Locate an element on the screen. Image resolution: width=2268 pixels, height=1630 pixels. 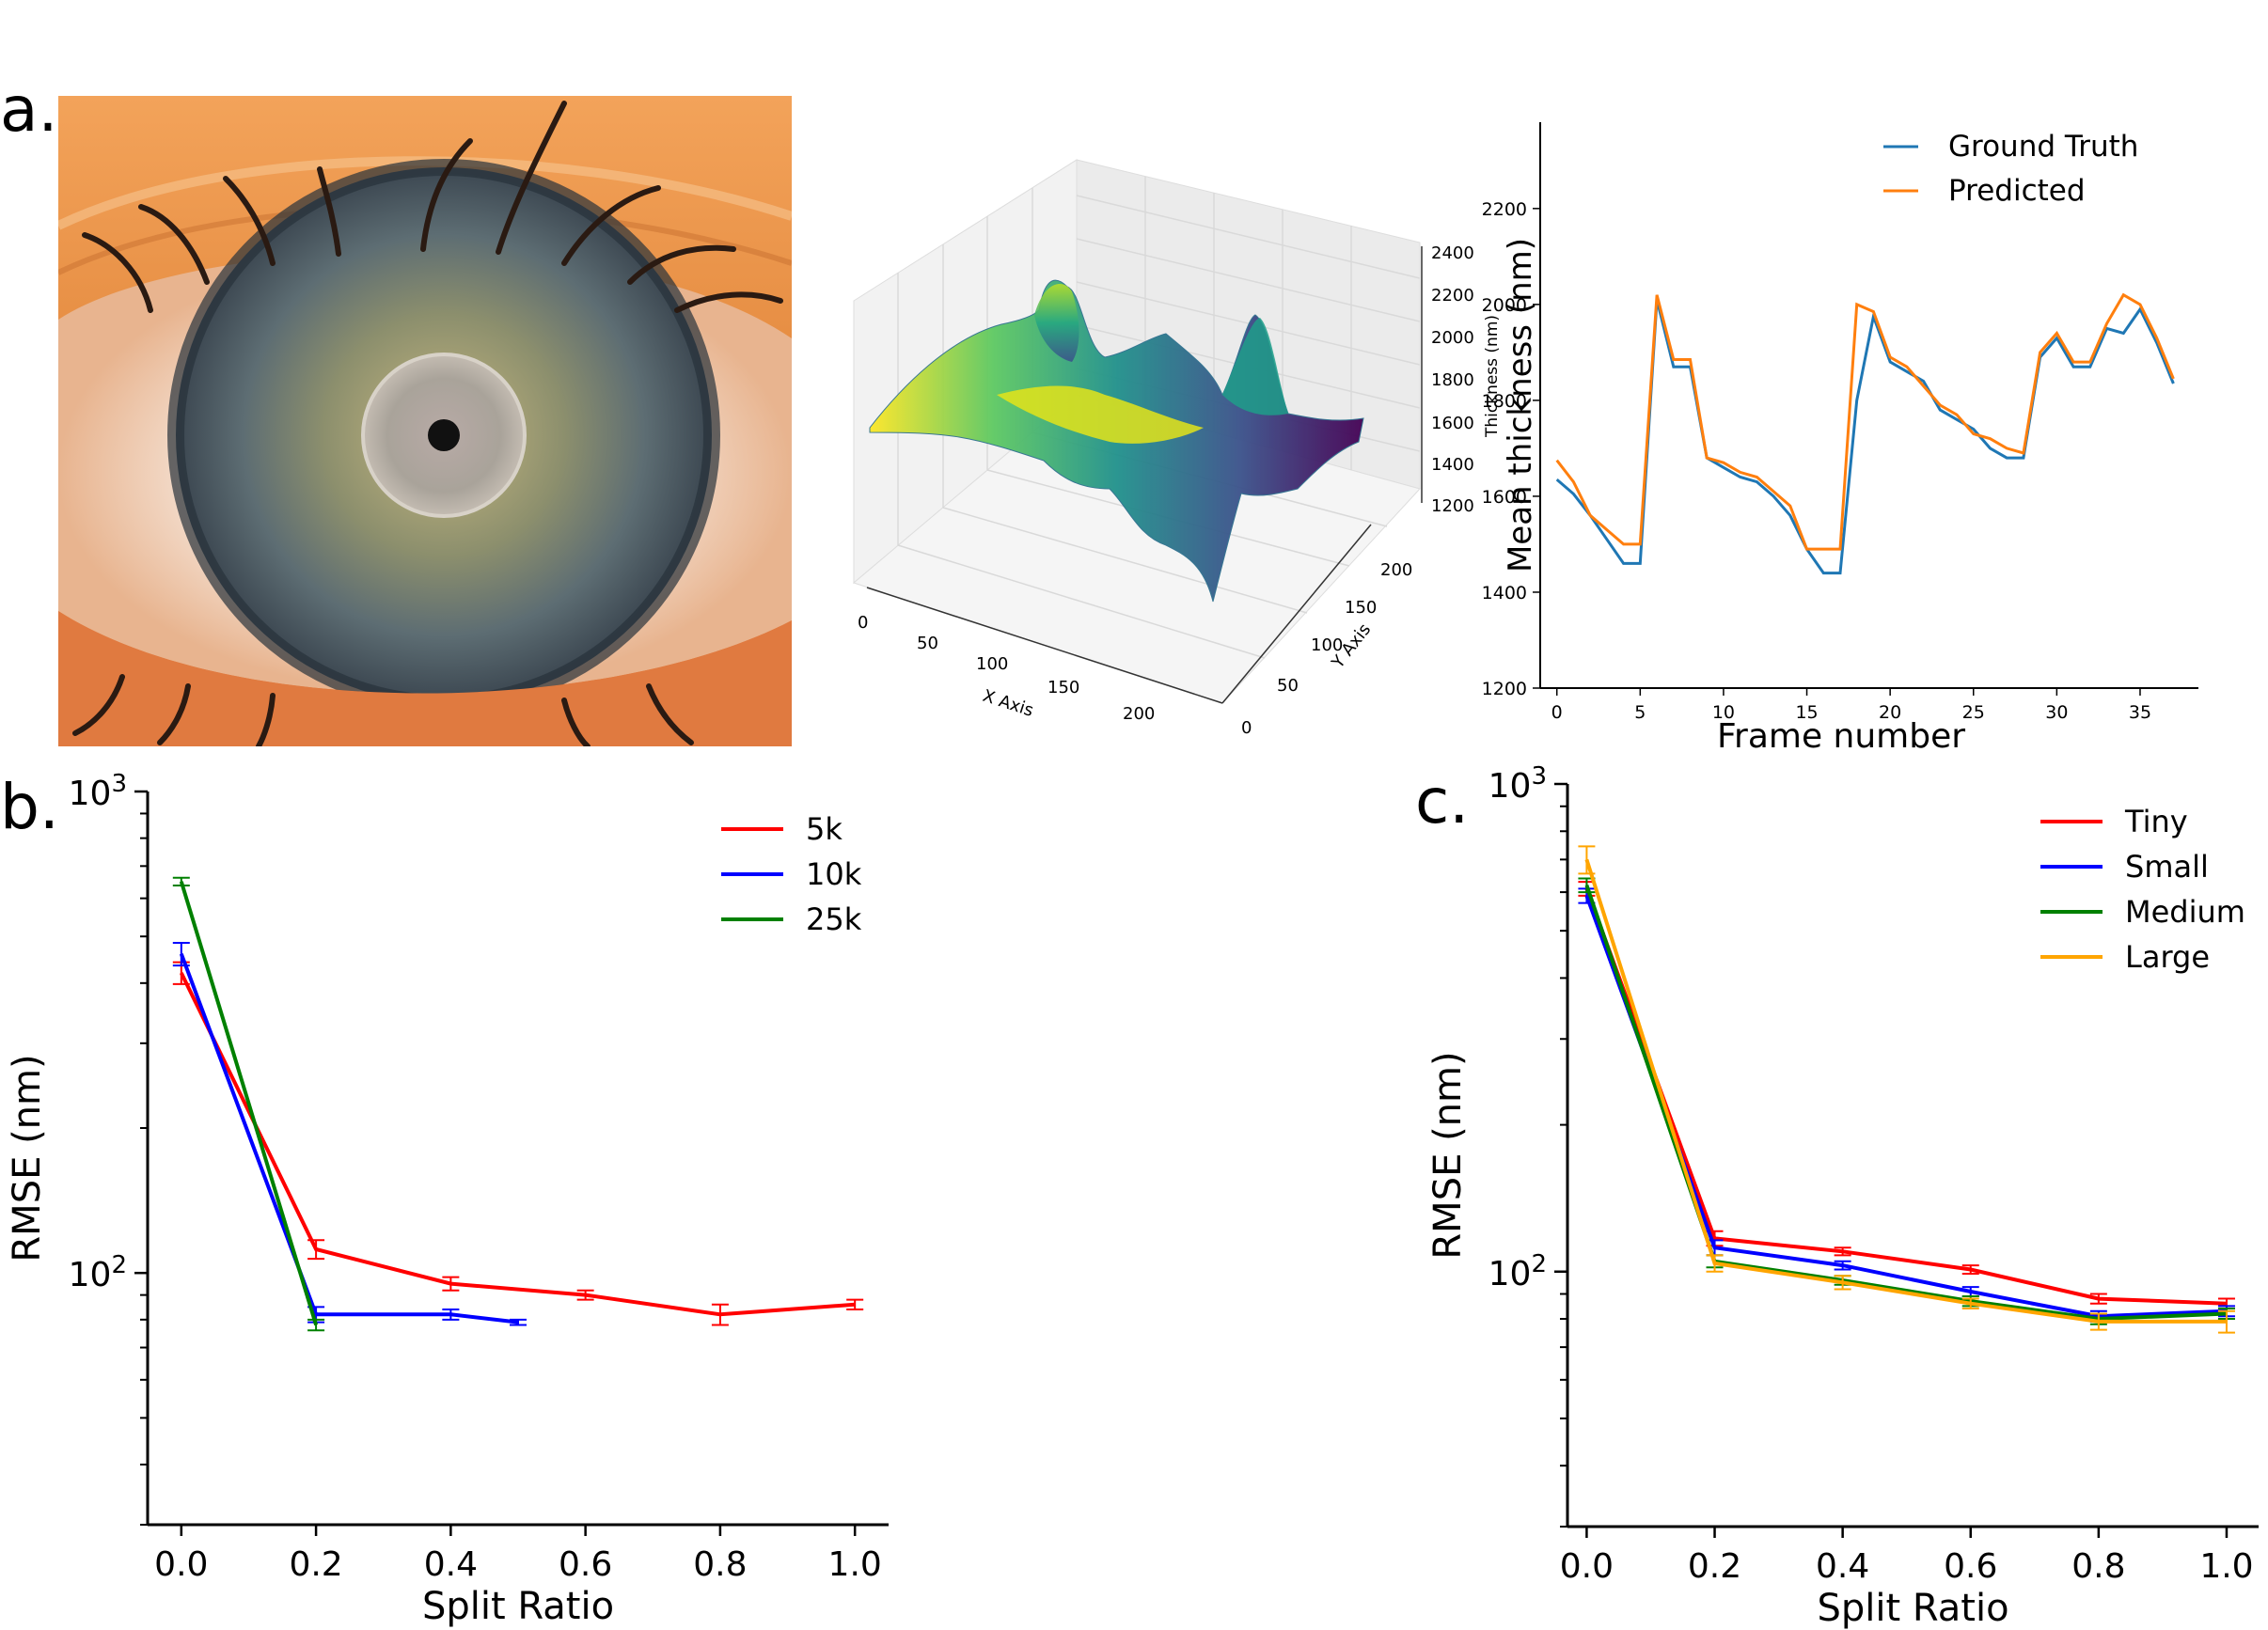
panel-label-a: a. is located at coordinates (29, 110).